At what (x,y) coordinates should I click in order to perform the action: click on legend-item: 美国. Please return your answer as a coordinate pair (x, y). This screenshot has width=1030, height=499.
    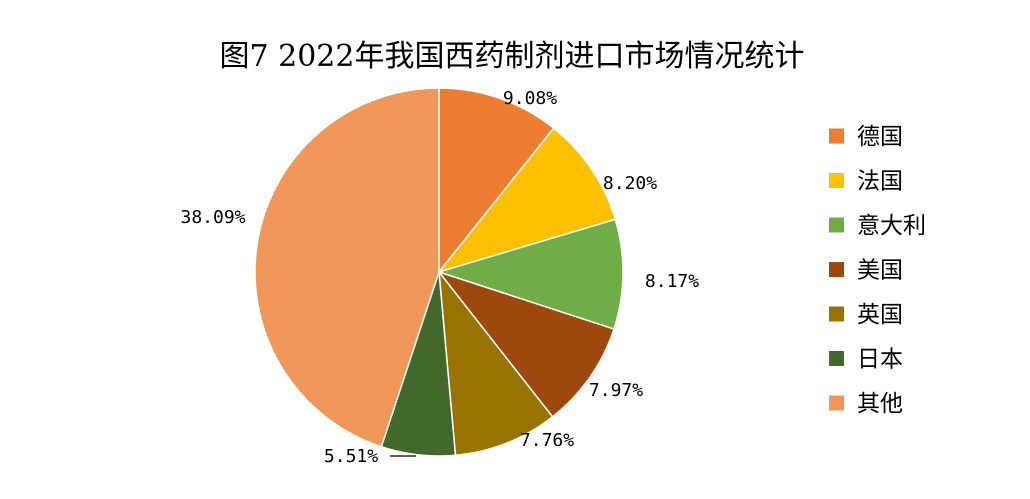
    Looking at the image, I should click on (866, 271).